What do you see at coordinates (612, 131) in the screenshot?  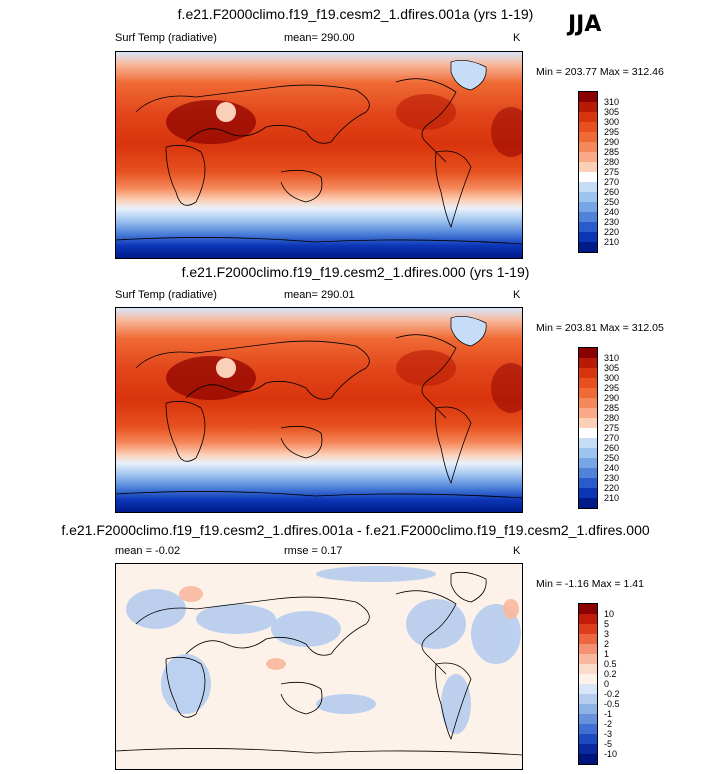 I see `colorbar-tick-label: 295` at bounding box center [612, 131].